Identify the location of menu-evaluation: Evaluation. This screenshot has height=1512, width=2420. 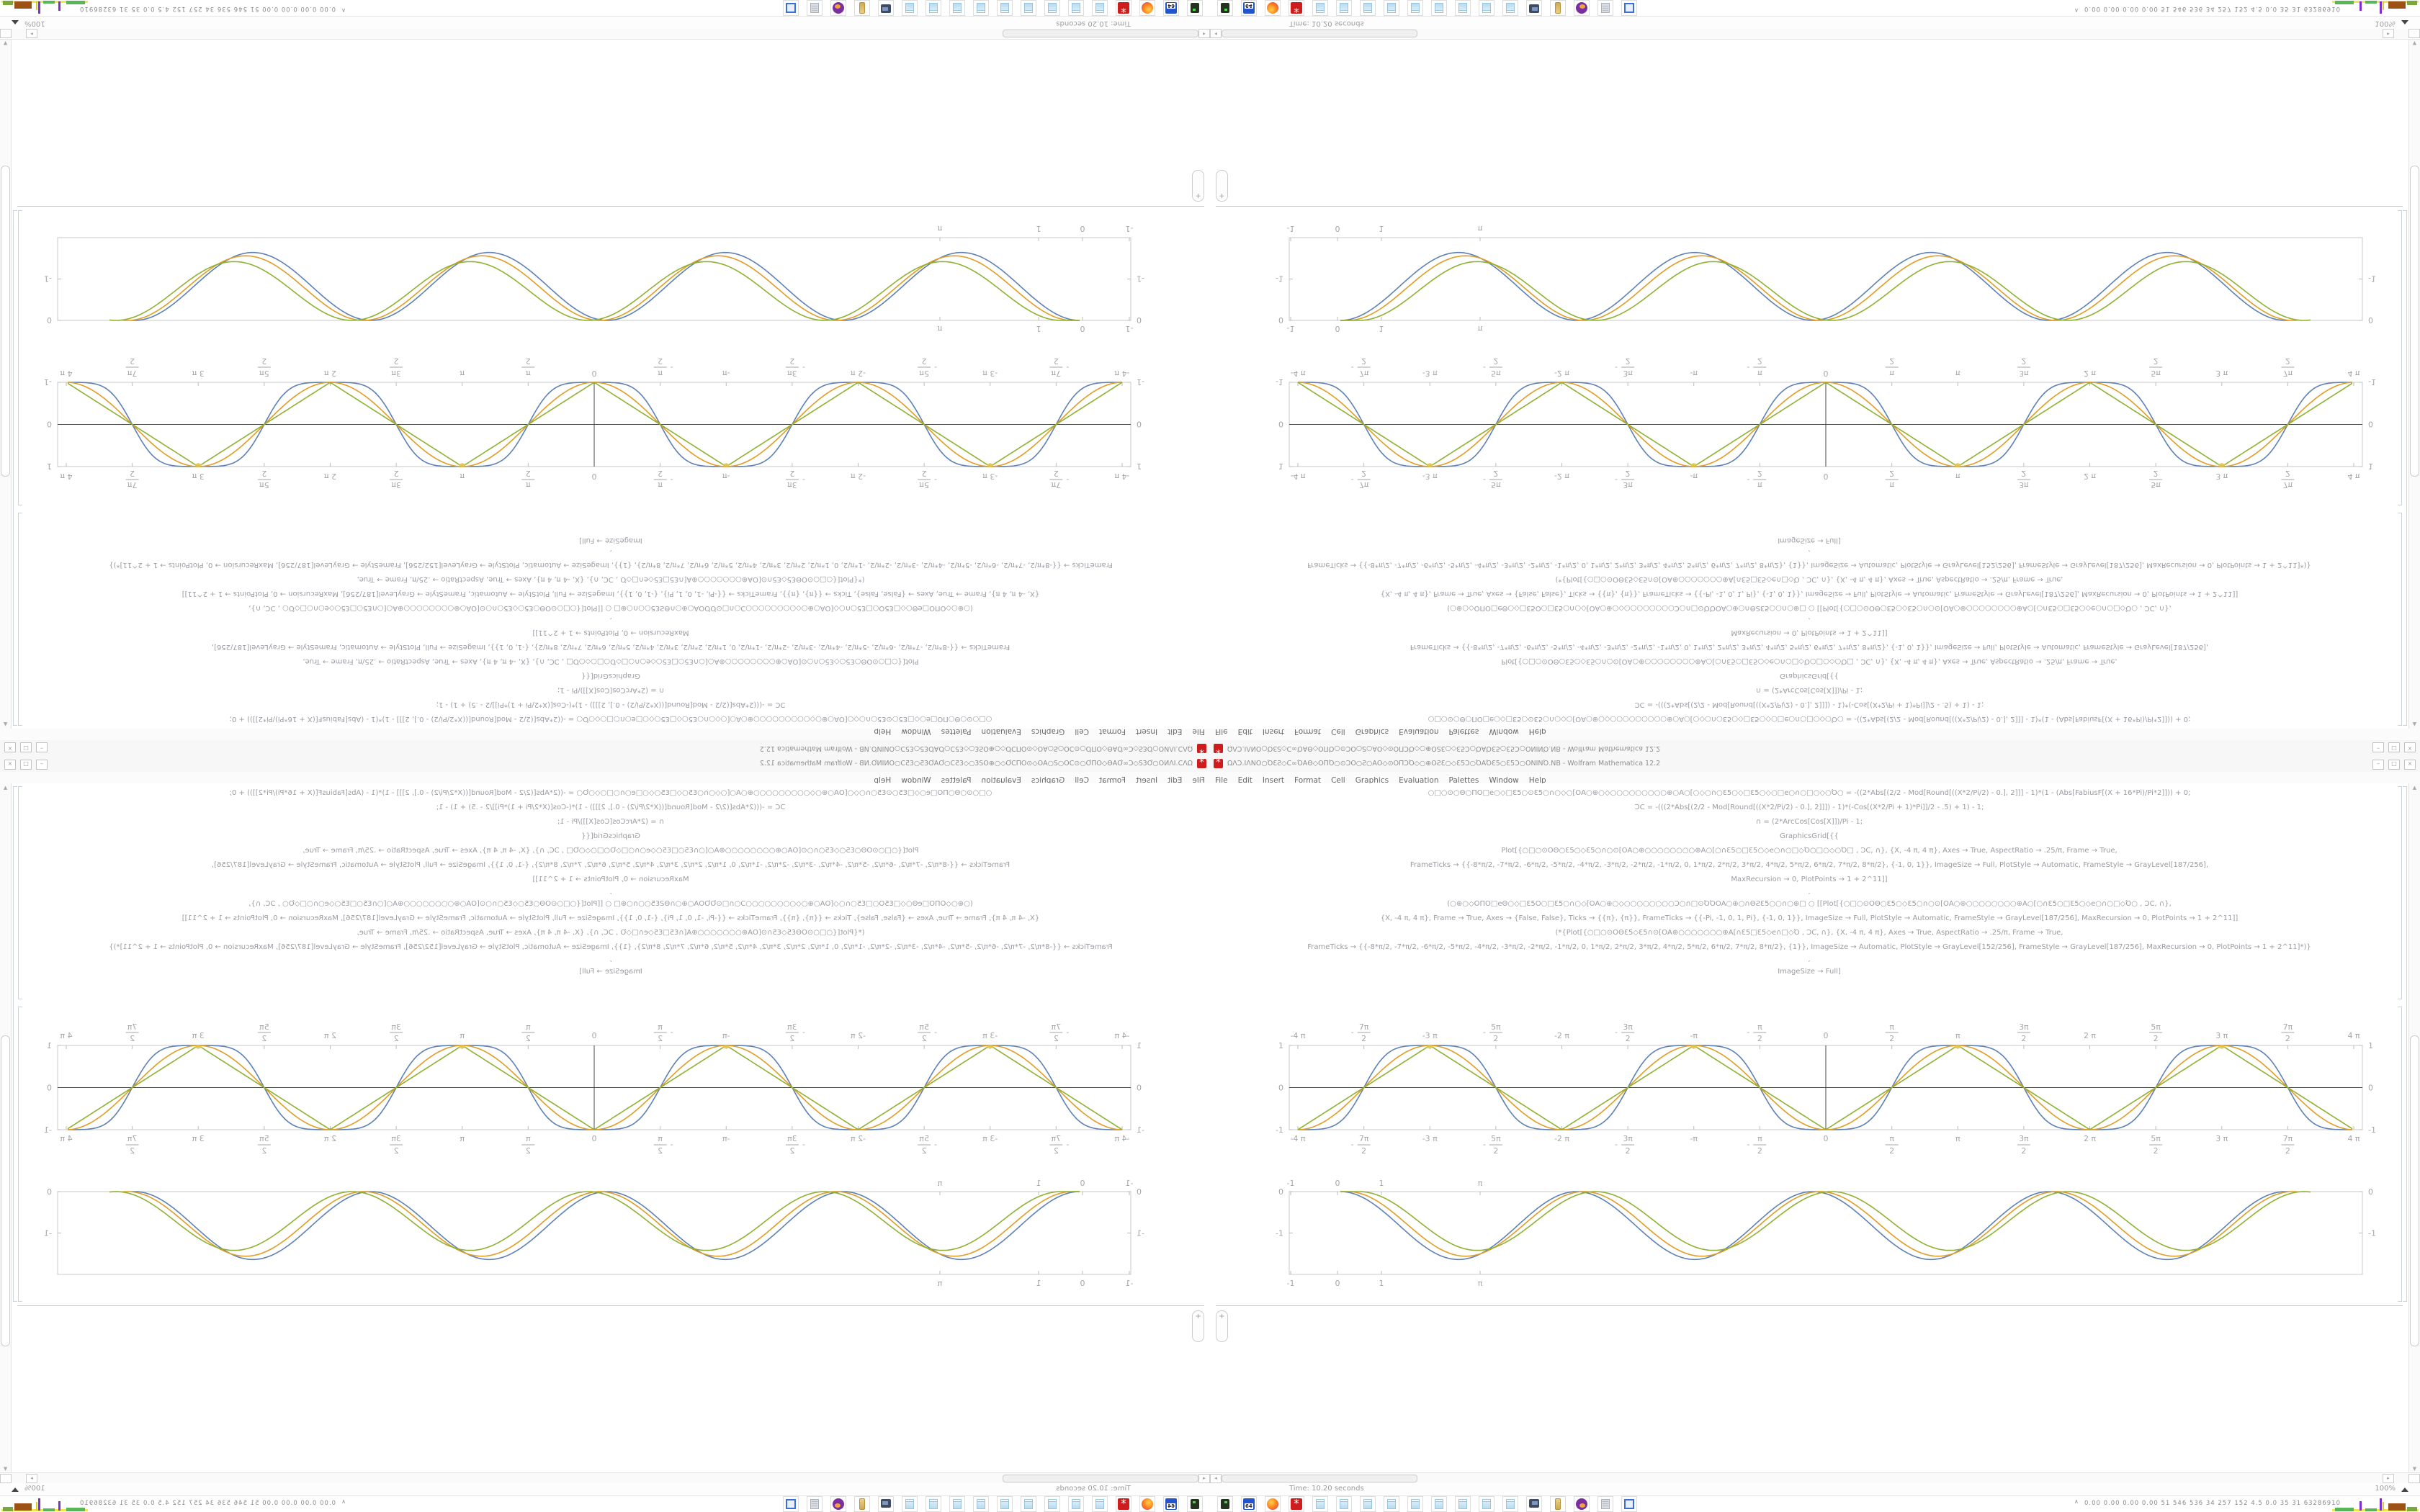
(1419, 780).